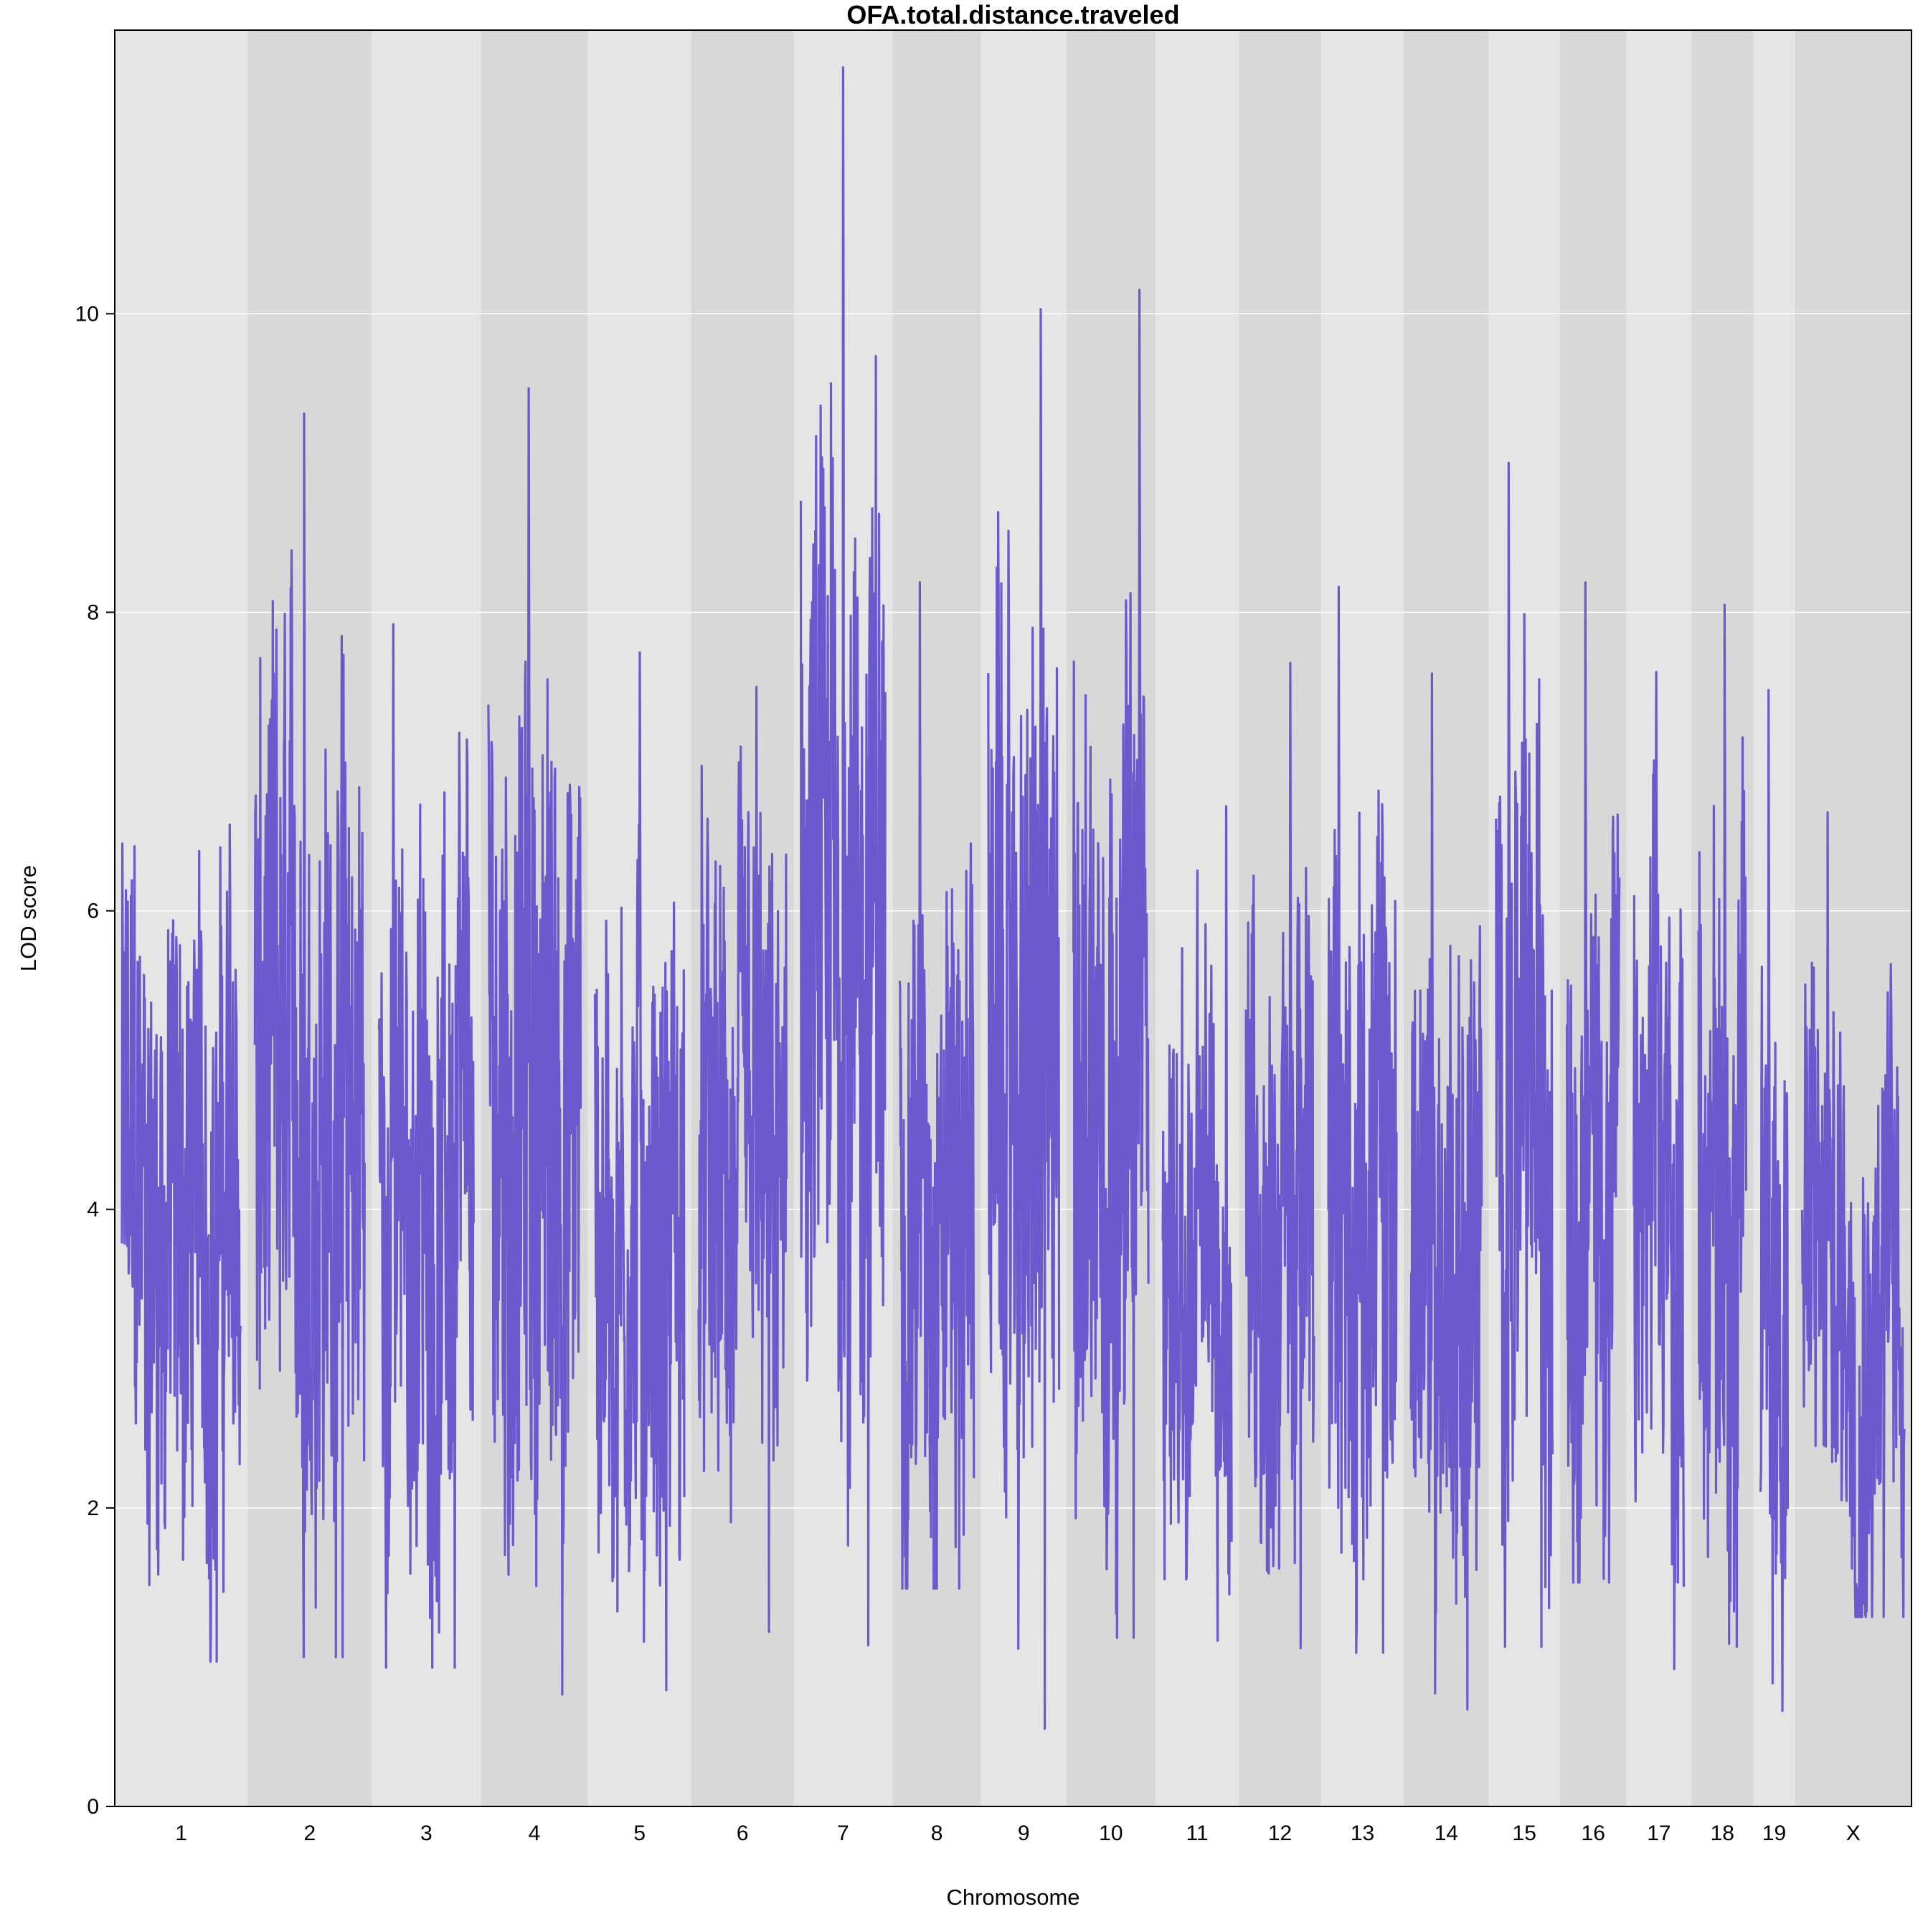 The width and height of the screenshot is (1928, 1932). What do you see at coordinates (93, 612) in the screenshot?
I see `y-tick-label: 8` at bounding box center [93, 612].